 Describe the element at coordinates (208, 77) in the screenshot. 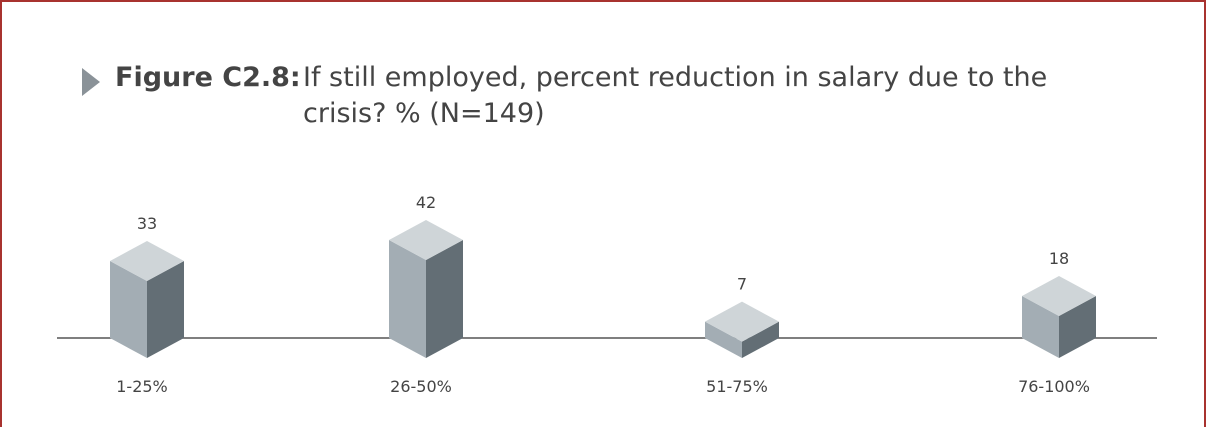

I see `figure-label: Figure C2.8:` at that location.